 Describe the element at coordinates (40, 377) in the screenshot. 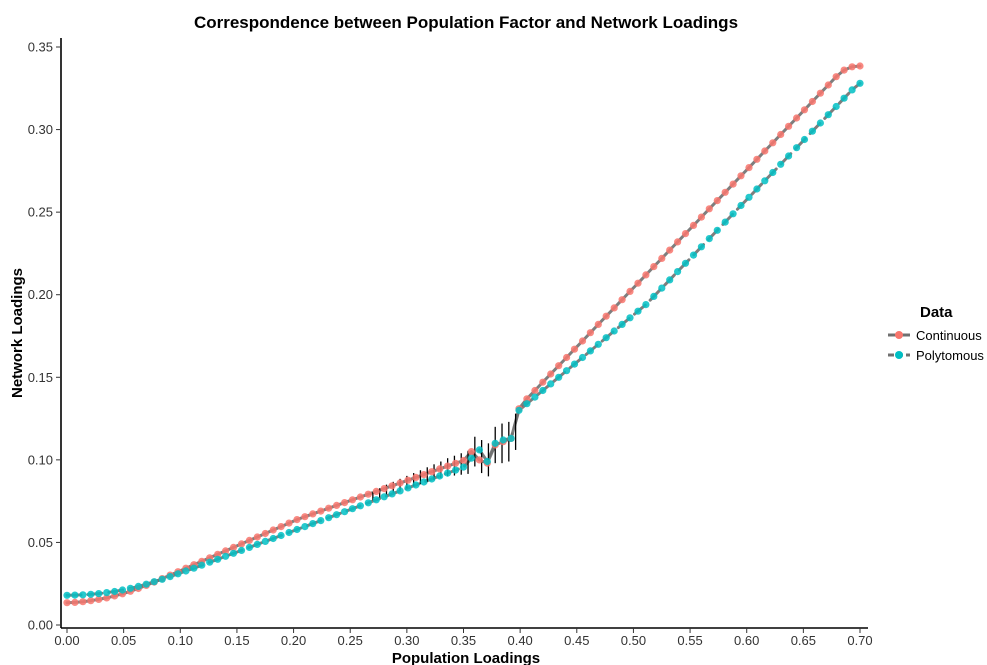

I see `y-tick-label: 0.15` at that location.